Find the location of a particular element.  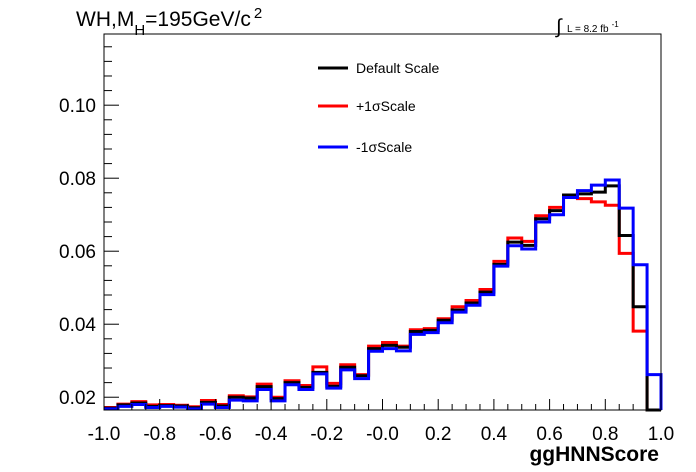

legend-label-default: Default Scale is located at coordinates (397, 68).